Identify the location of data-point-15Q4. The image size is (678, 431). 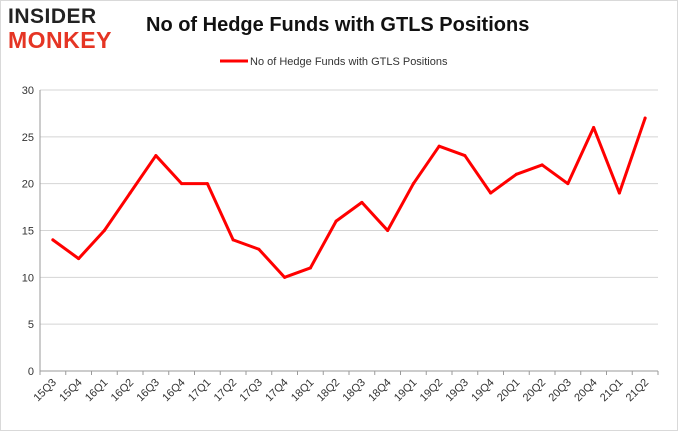
(79, 259).